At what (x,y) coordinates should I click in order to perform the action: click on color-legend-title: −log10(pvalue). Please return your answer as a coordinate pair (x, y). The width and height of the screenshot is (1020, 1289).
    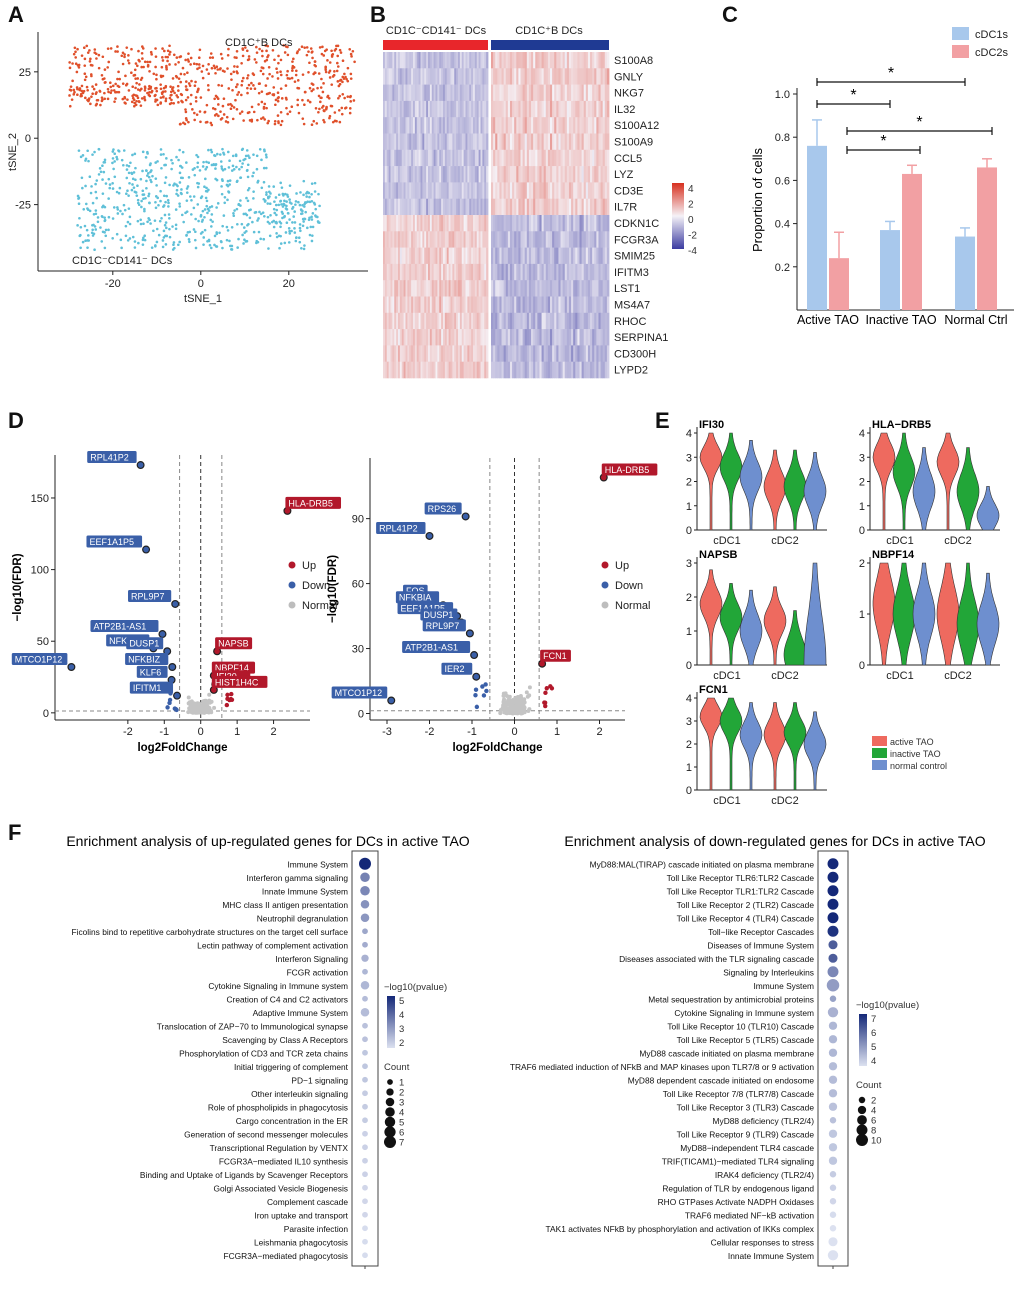
    Looking at the image, I should click on (415, 987).